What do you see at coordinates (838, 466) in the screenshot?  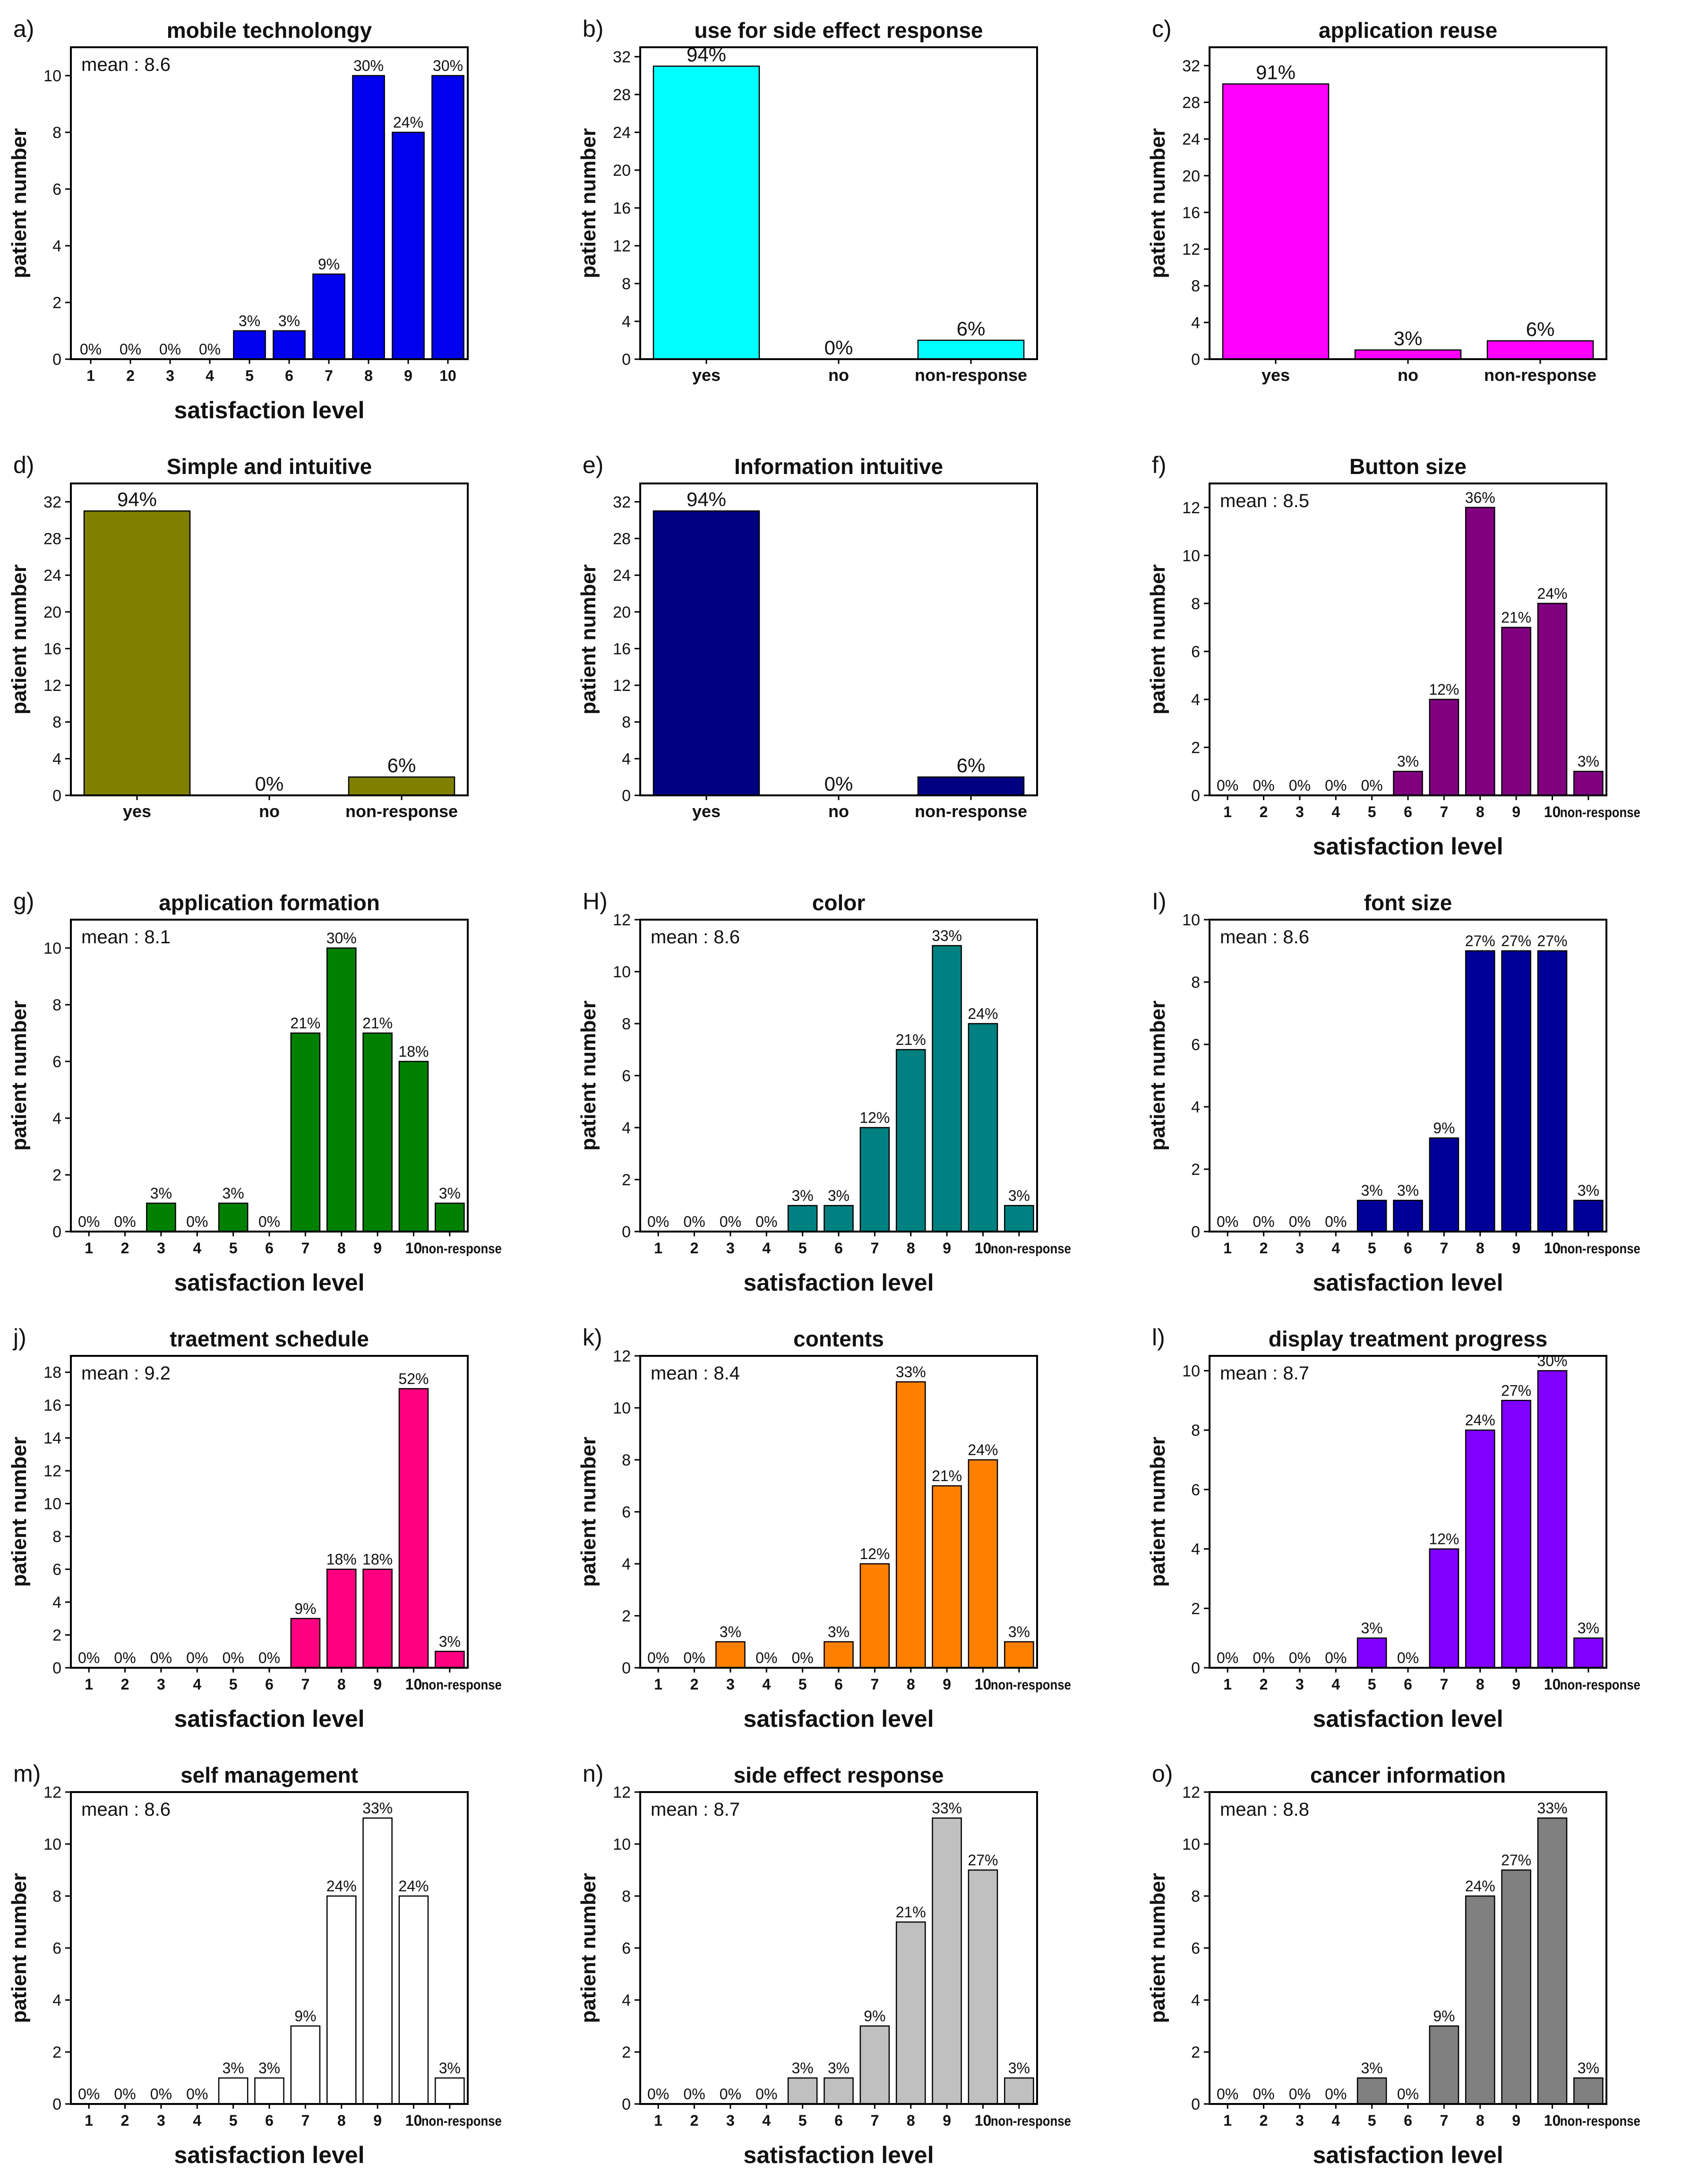 I see `chart-title: Information intuitive` at bounding box center [838, 466].